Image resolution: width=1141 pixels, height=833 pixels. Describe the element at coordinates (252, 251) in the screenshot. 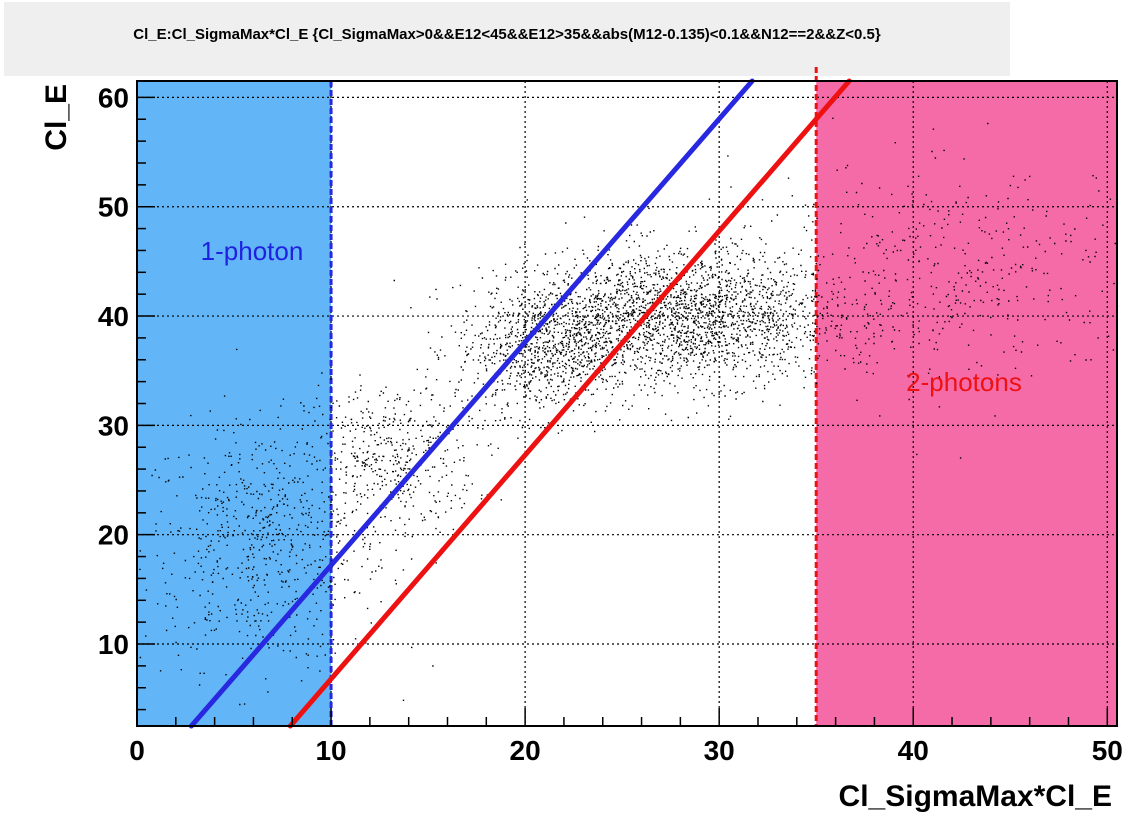

I see `region-label-1-photon: 1-photon` at that location.